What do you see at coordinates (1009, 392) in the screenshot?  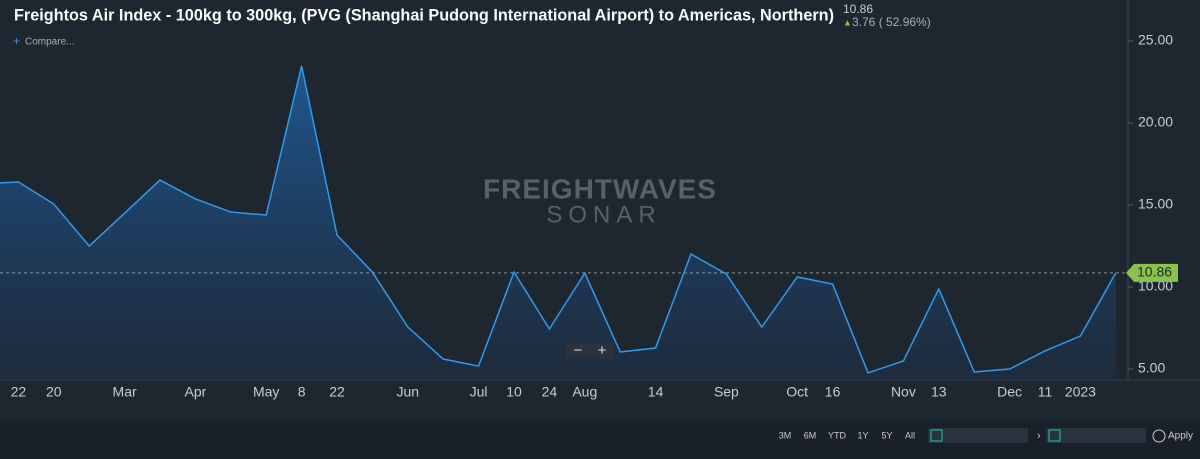 I see `x-tick-label: Dec` at bounding box center [1009, 392].